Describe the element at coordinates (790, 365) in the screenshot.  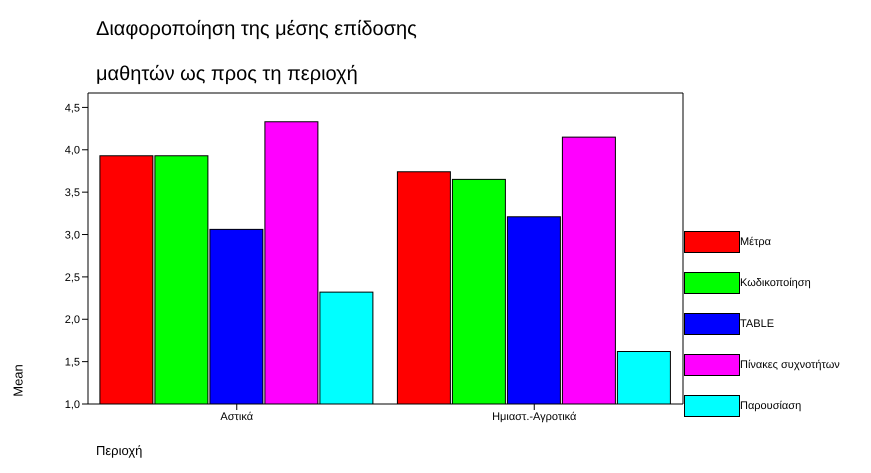
I see `legend-label: Πίνακες συχνοτήτων` at that location.